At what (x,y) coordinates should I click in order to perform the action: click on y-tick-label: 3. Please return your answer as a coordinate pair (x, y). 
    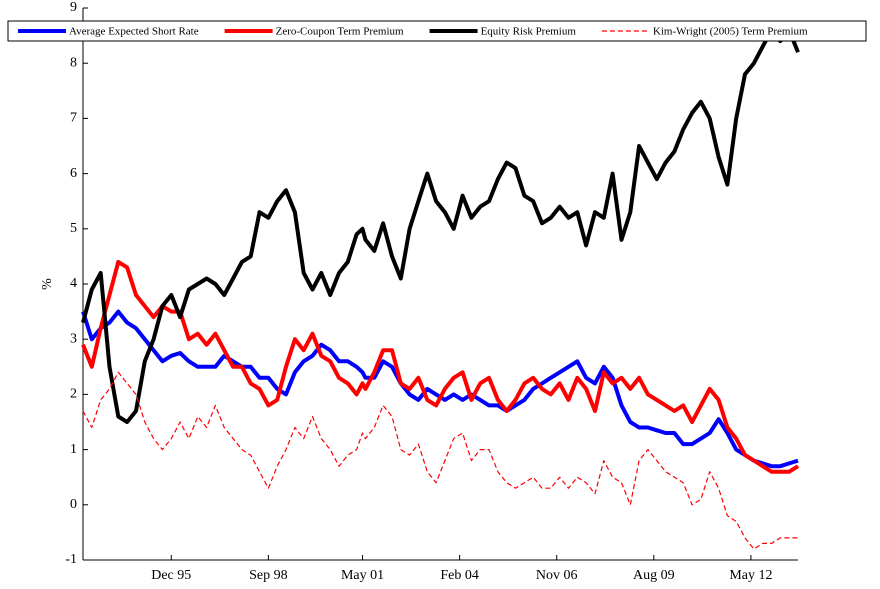
    Looking at the image, I should click on (73, 338).